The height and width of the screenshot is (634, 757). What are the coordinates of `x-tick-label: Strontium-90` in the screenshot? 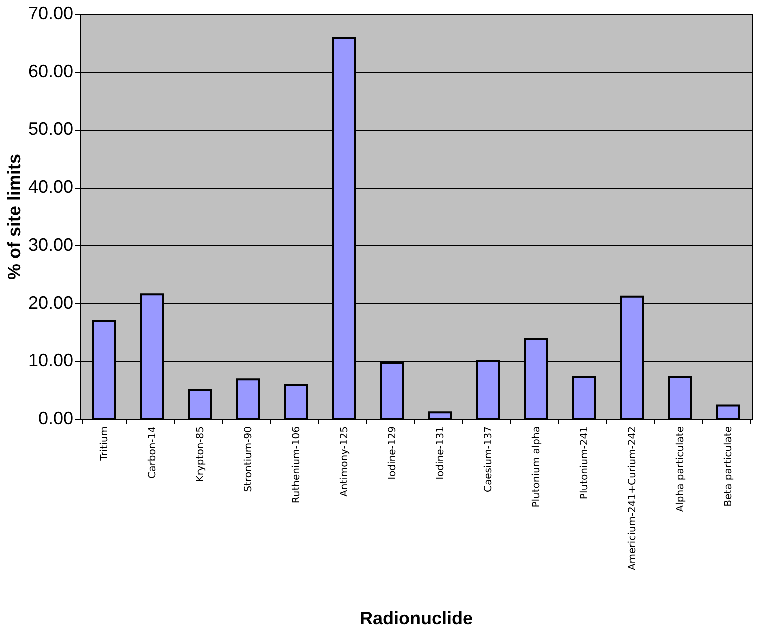 It's located at (249, 459).